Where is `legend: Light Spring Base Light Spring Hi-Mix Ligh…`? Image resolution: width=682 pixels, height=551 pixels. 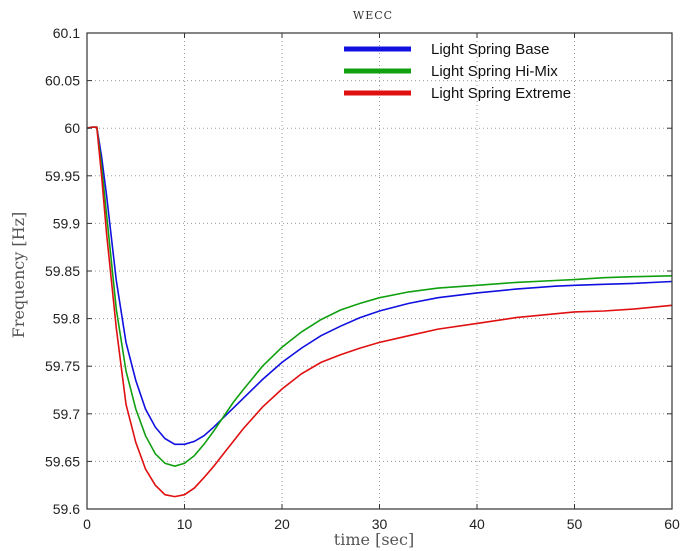 legend: Light Spring Base Light Spring Hi-Mix Ligh… is located at coordinates (457, 71).